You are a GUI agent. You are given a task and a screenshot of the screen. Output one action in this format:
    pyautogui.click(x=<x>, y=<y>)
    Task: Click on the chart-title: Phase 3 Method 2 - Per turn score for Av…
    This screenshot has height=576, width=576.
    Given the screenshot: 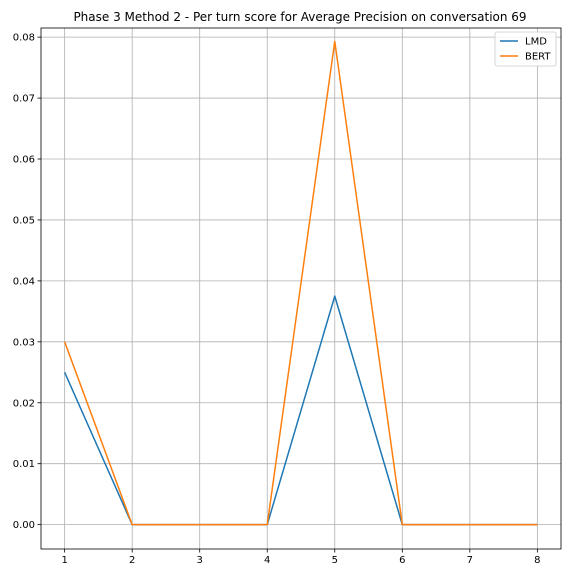 What is the action you would take?
    pyautogui.click(x=299, y=17)
    